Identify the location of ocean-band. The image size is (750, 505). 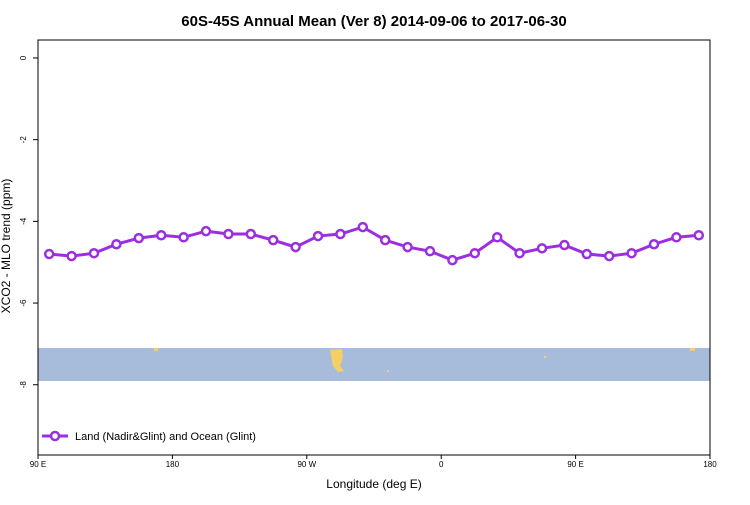
(374, 364).